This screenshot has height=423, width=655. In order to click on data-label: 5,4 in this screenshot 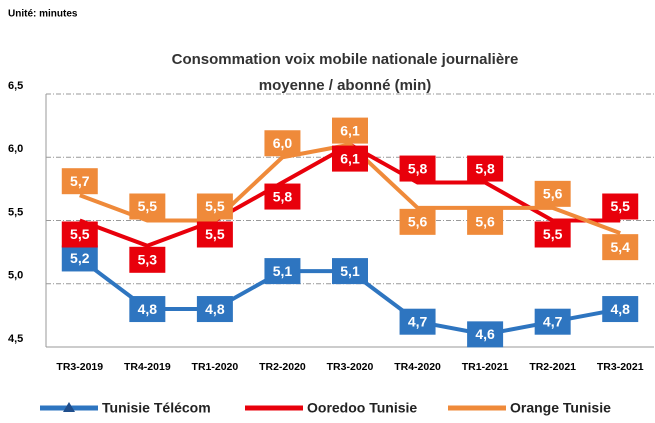, I will do `click(620, 247)`.